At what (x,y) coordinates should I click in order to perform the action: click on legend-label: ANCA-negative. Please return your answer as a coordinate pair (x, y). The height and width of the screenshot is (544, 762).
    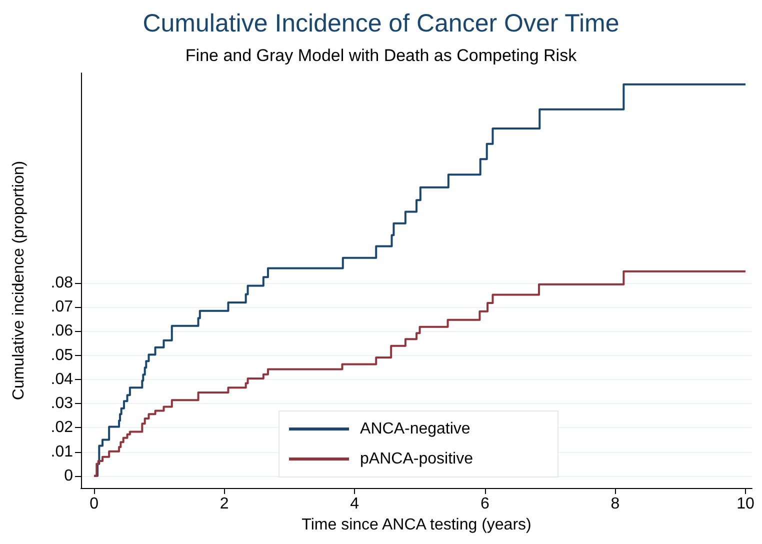
    Looking at the image, I should click on (415, 429).